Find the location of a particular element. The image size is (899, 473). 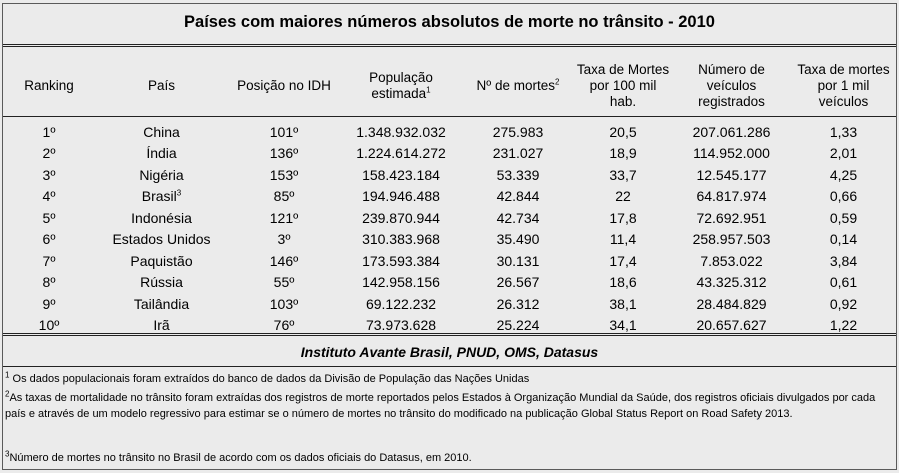

cell-rank: 2º is located at coordinates (49, 154).